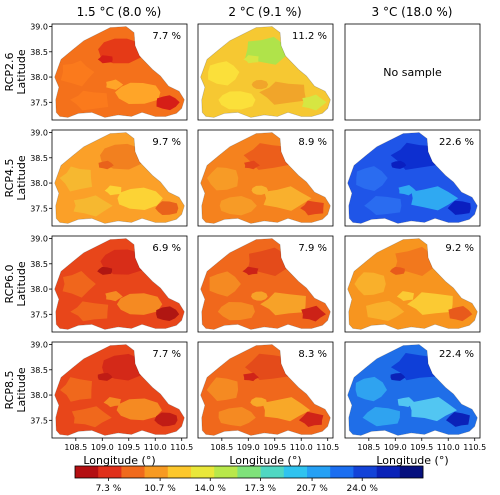  I want to click on colorbar-tick-label: 20.7 %, so click(312, 489).